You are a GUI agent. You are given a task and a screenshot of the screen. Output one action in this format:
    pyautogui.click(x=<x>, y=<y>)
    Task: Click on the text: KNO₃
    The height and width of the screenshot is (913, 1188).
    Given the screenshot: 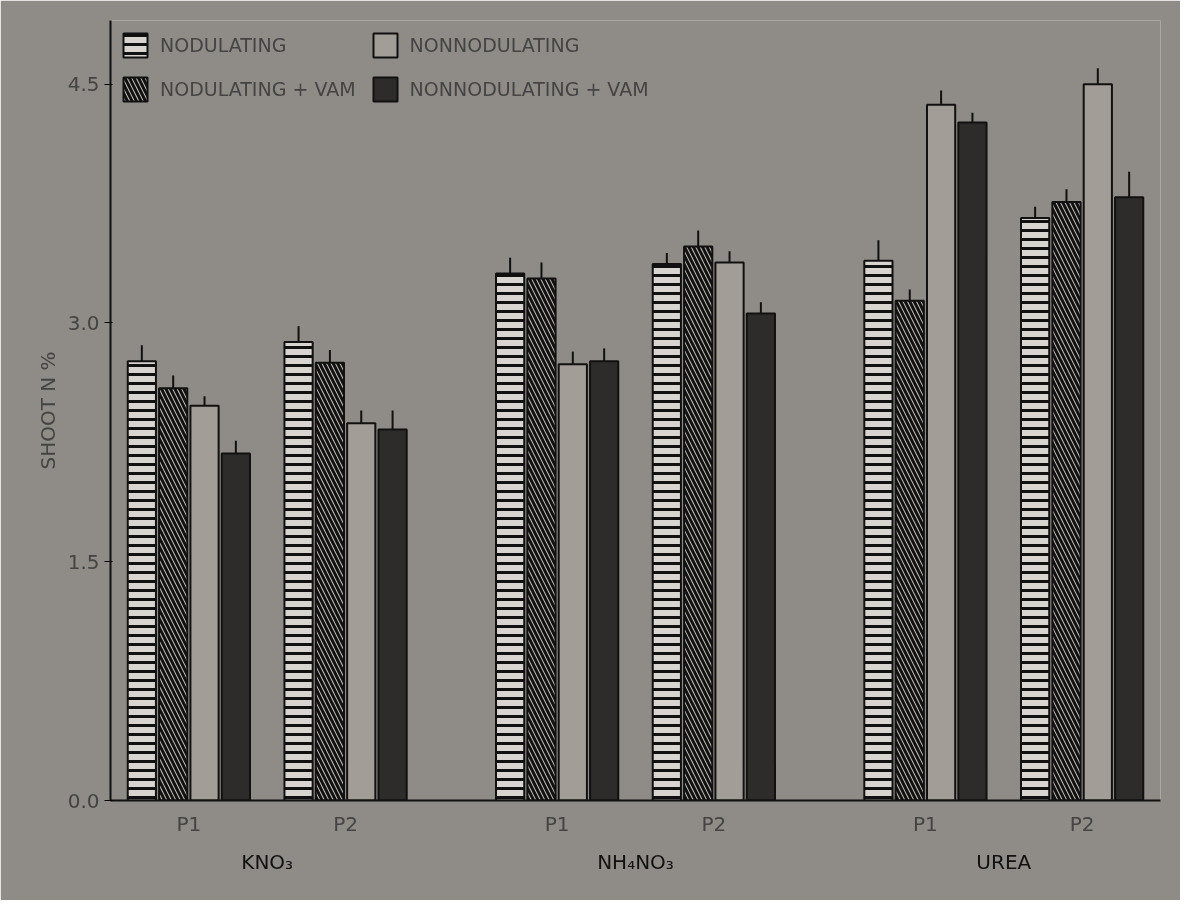 What is the action you would take?
    pyautogui.click(x=267, y=861)
    